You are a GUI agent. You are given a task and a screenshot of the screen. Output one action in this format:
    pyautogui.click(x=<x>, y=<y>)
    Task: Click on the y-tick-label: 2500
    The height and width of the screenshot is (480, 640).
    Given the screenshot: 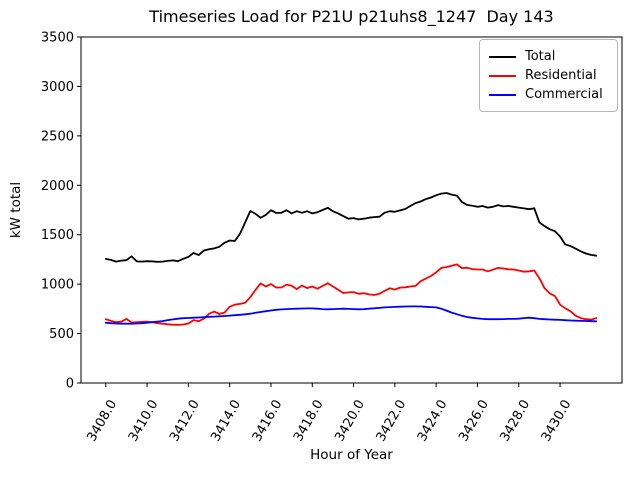 What is the action you would take?
    pyautogui.click(x=57, y=136)
    